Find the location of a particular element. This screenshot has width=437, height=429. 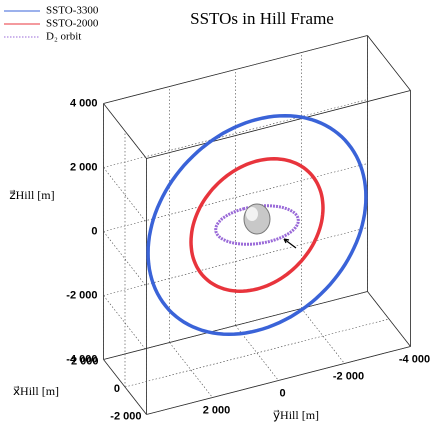

z-tick-label: -2 000 is located at coordinates (81, 295).